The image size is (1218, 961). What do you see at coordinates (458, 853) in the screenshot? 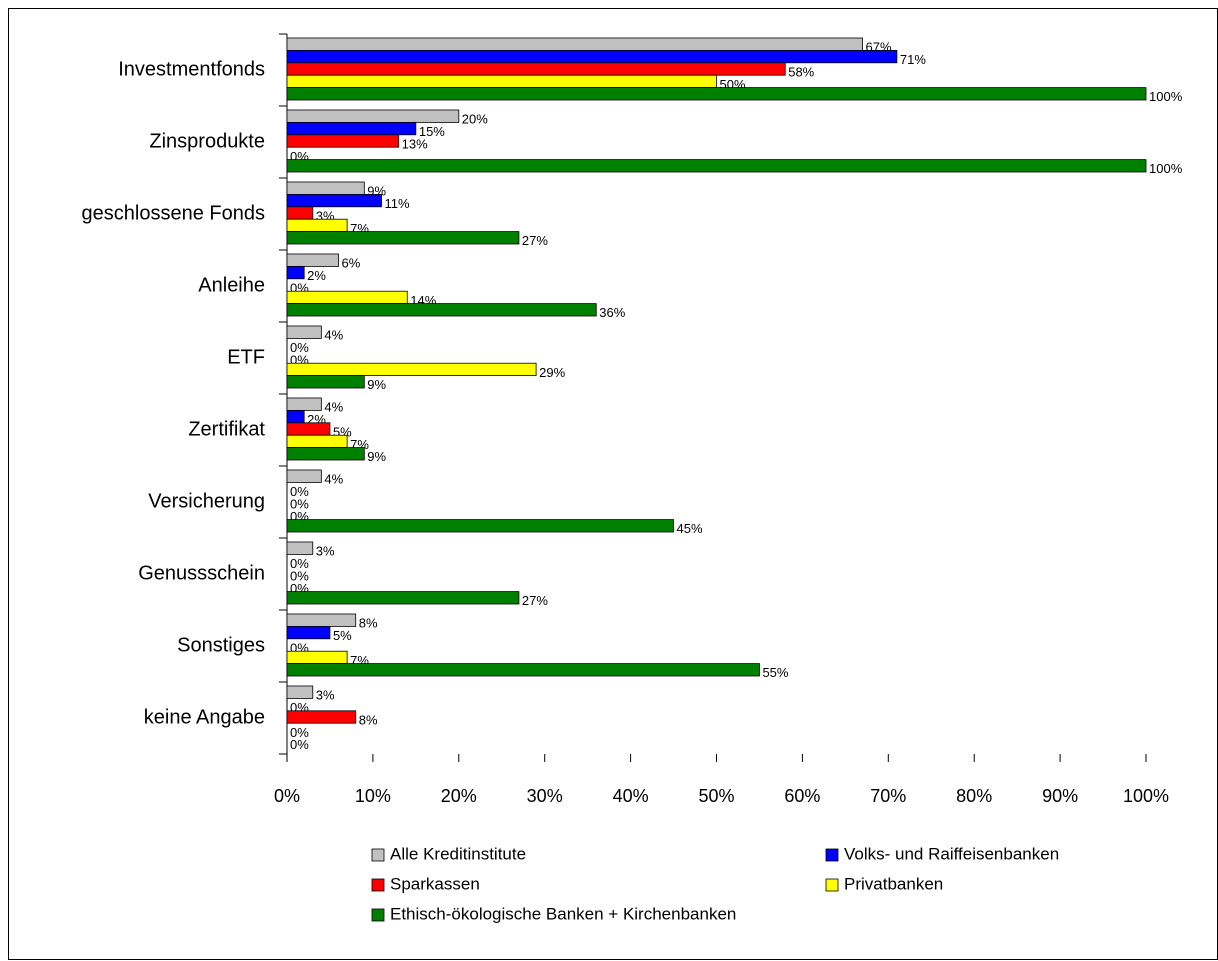
I see `legend-label: Alle Kreditinstitute` at bounding box center [458, 853].